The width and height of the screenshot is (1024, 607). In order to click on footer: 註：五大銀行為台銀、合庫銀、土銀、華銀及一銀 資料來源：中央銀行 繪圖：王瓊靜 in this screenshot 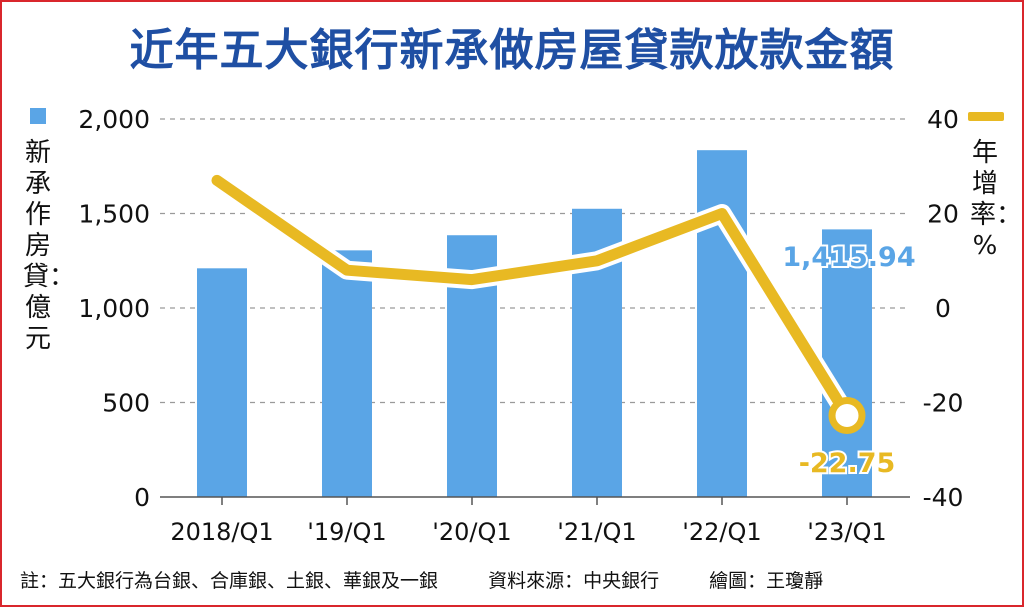, I will do `click(515, 579)`.